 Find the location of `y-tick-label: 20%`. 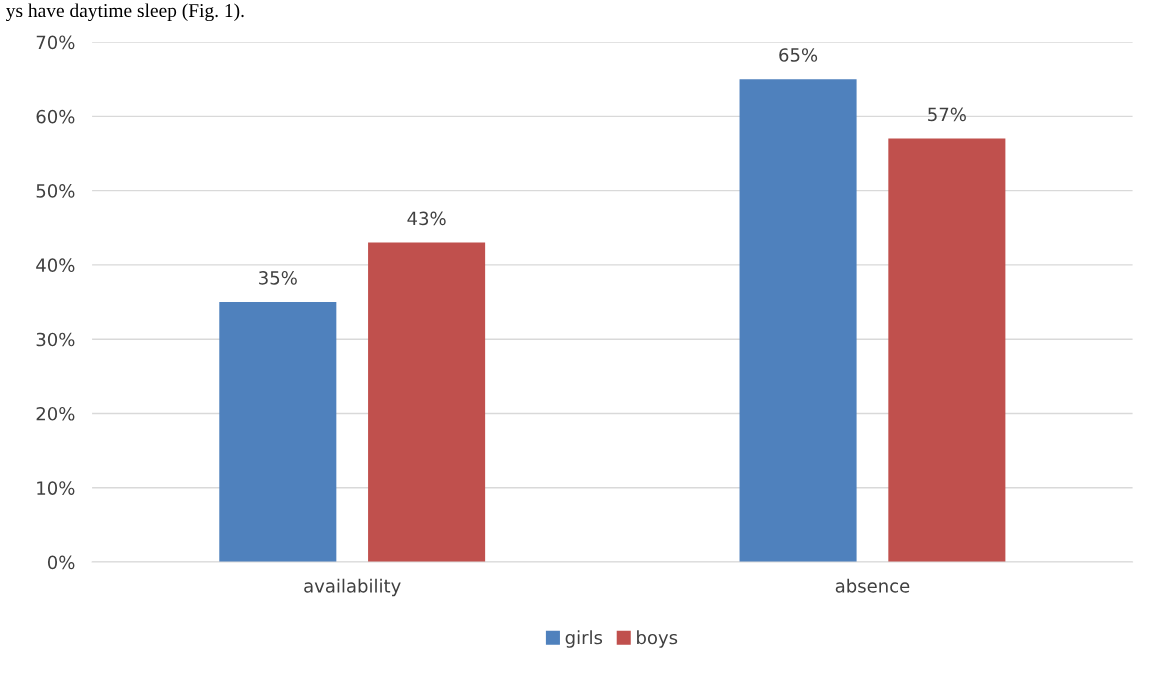

y-tick-label: 20% is located at coordinates (55, 413).